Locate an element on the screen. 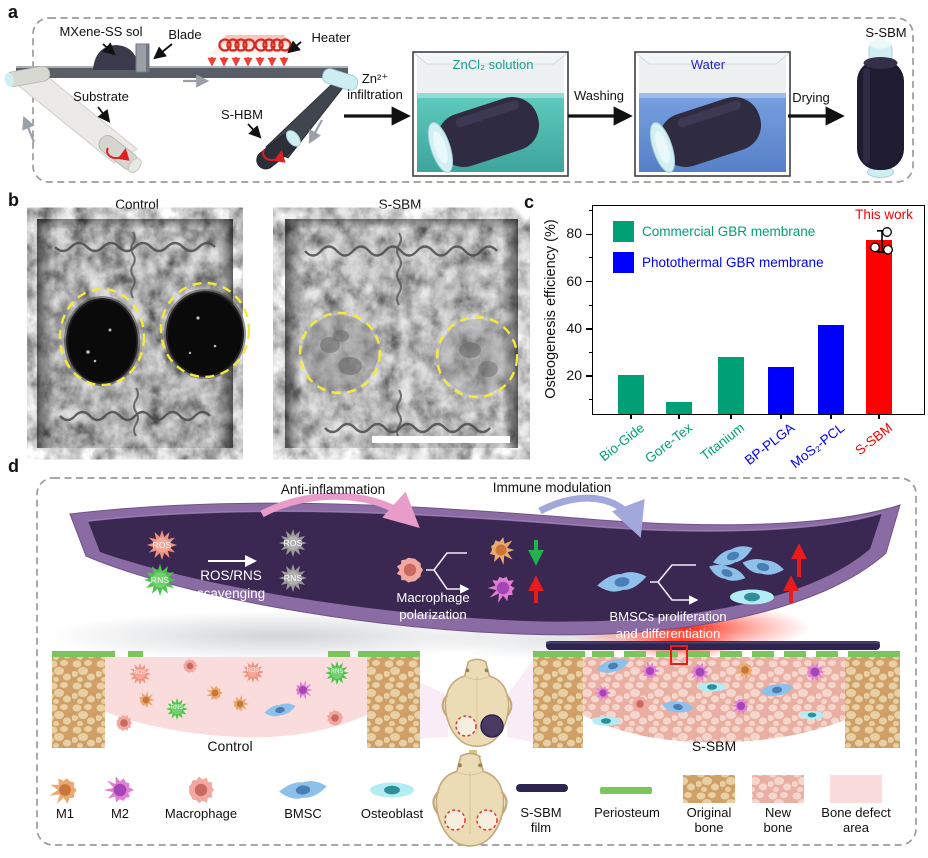  bone-defect-legend-icon is located at coordinates (856, 789).